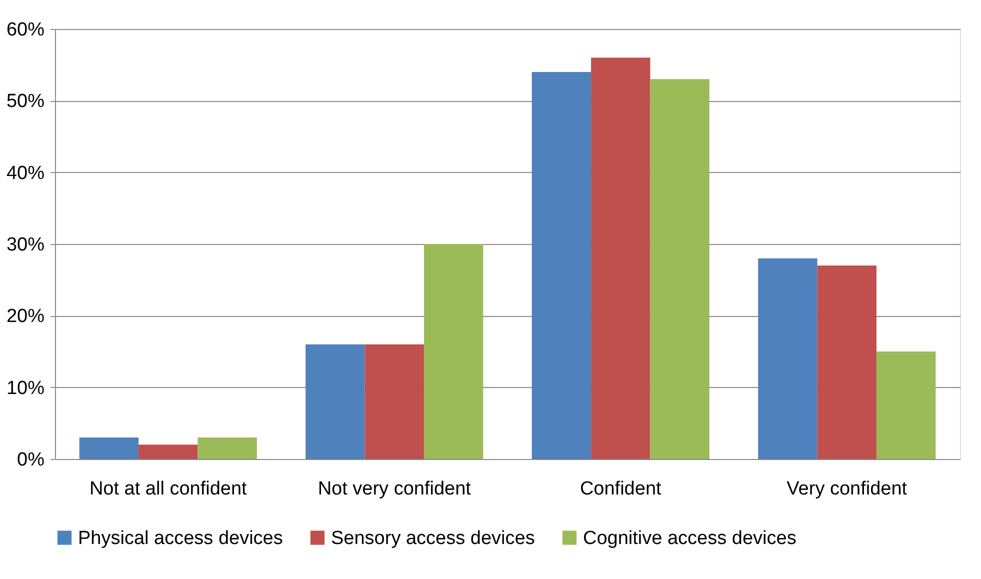 This screenshot has width=981, height=579. I want to click on x-tick-label: Not very confident, so click(395, 489).